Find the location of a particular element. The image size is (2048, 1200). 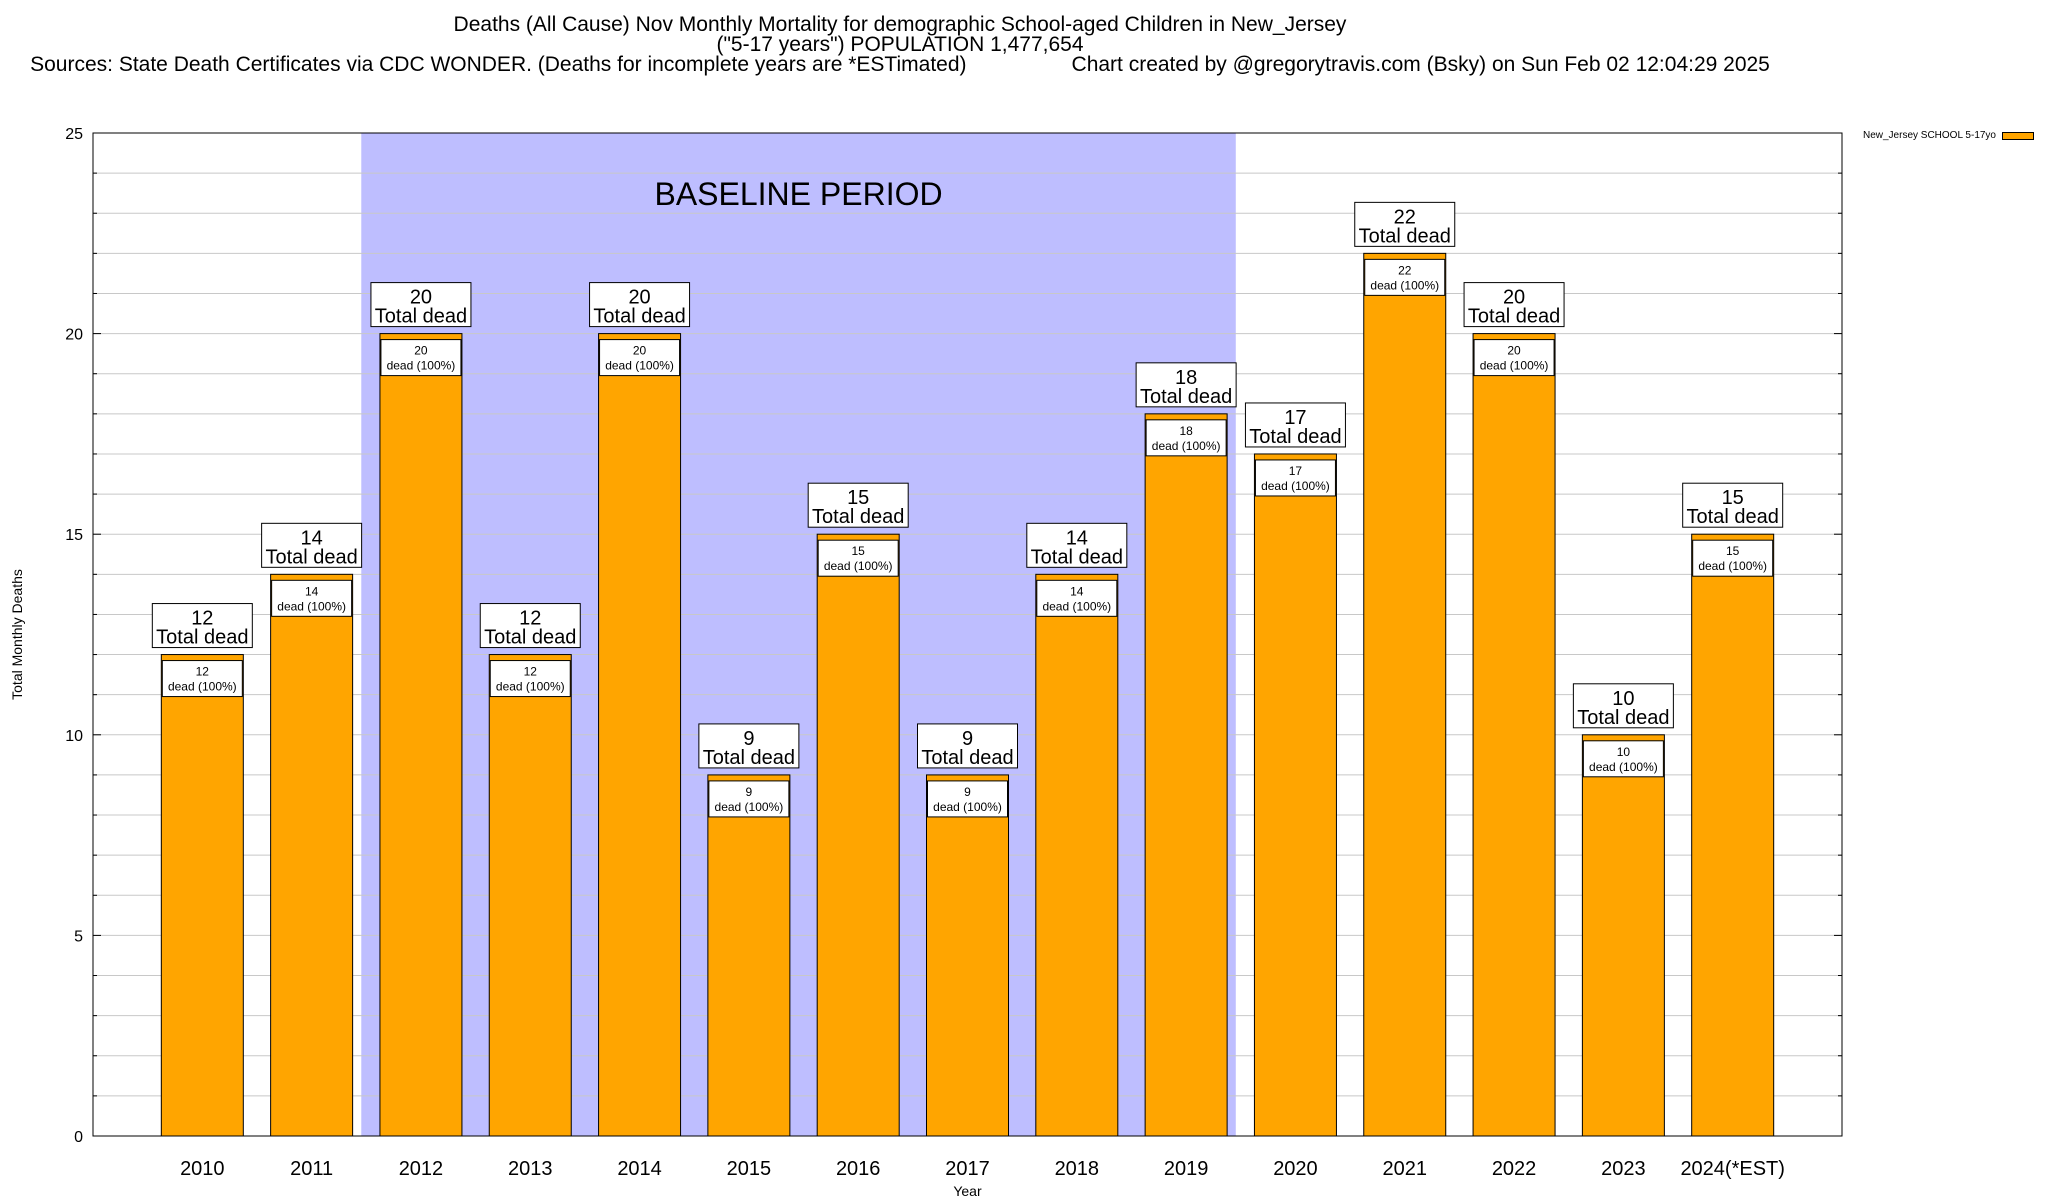

x-tick-label: 2023 is located at coordinates (1623, 1169).